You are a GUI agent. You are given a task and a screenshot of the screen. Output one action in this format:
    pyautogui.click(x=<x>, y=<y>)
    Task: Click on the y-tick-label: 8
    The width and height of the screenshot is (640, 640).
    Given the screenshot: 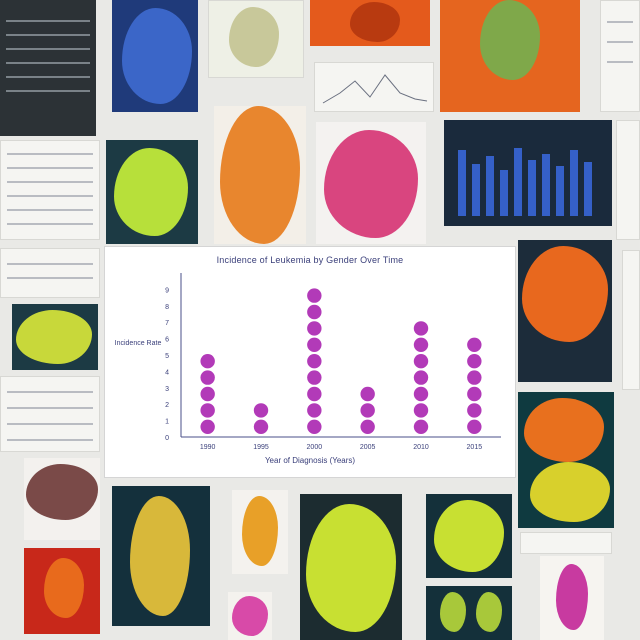 What is the action you would take?
    pyautogui.click(x=167, y=307)
    